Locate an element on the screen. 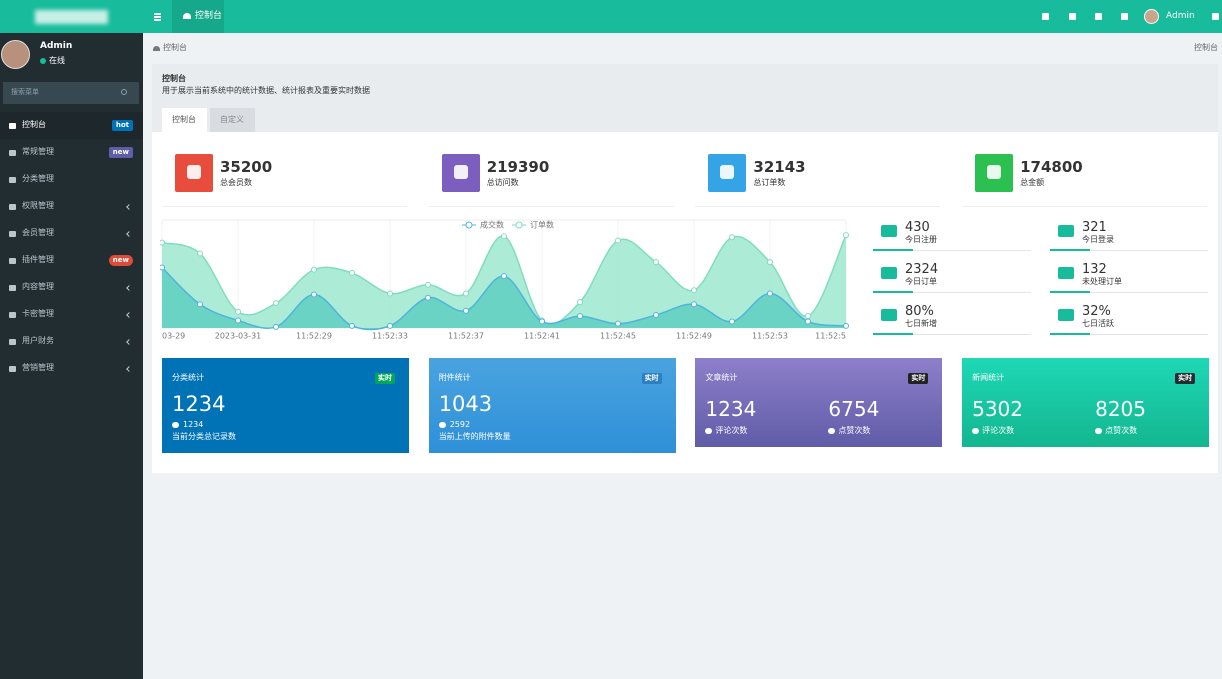 The image size is (1222, 679). breadcrumb: 控制台 is located at coordinates (175, 47).